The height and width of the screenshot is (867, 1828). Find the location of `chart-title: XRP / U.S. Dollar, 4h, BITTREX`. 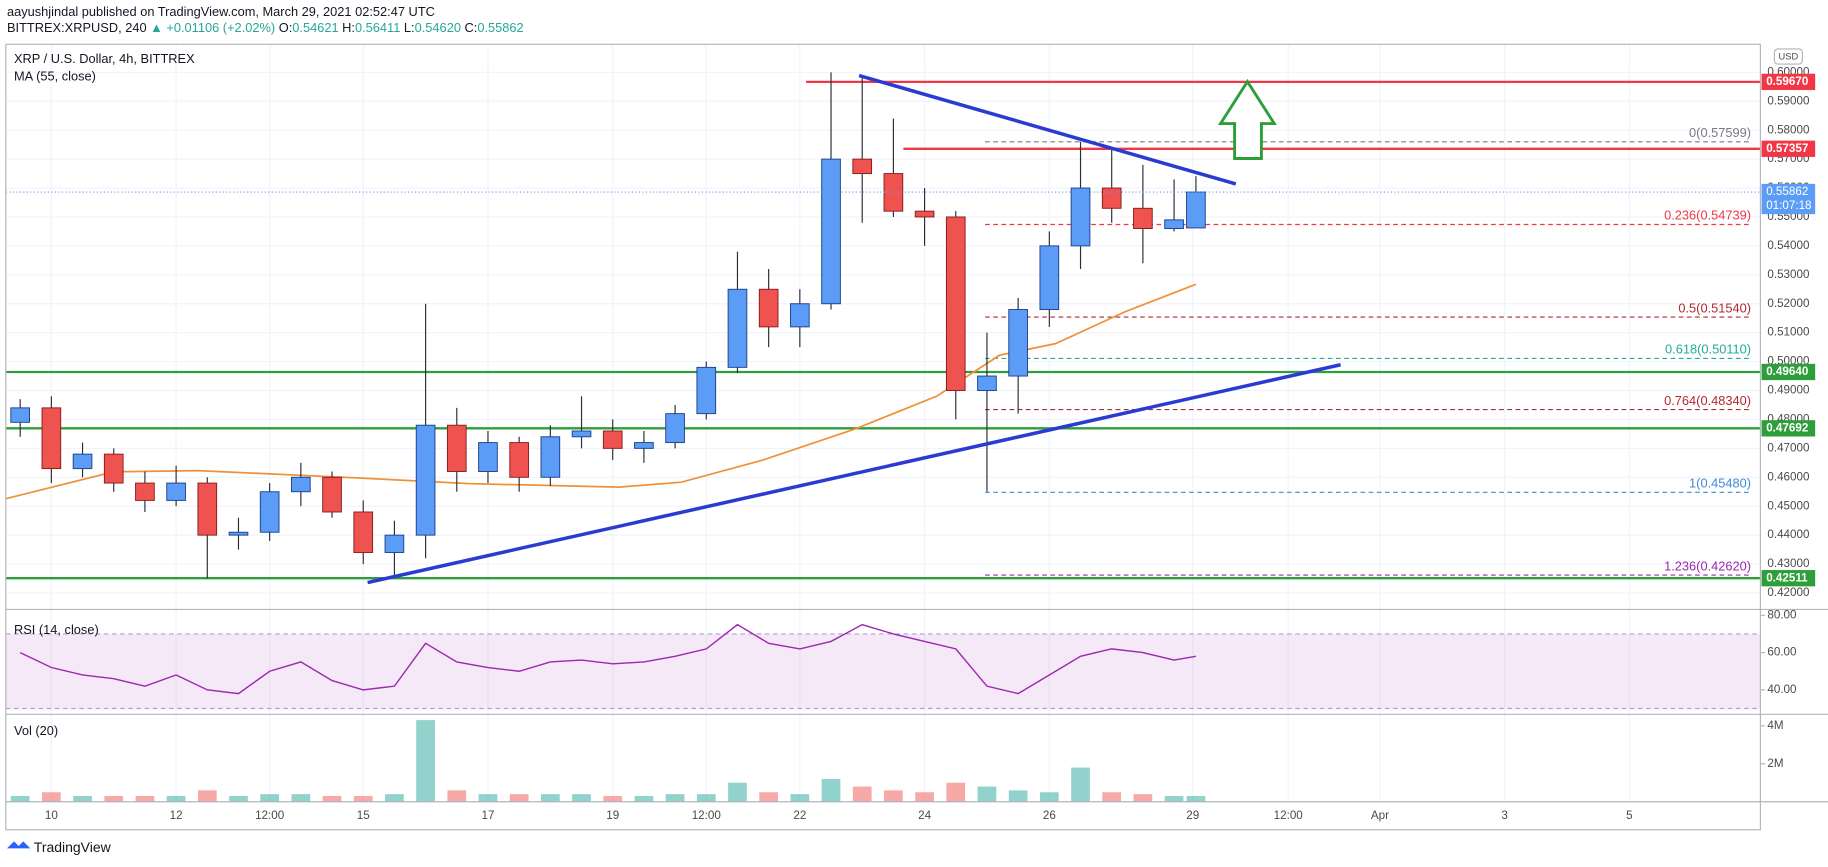

chart-title: XRP / U.S. Dollar, 4h, BITTREX is located at coordinates (104, 58).